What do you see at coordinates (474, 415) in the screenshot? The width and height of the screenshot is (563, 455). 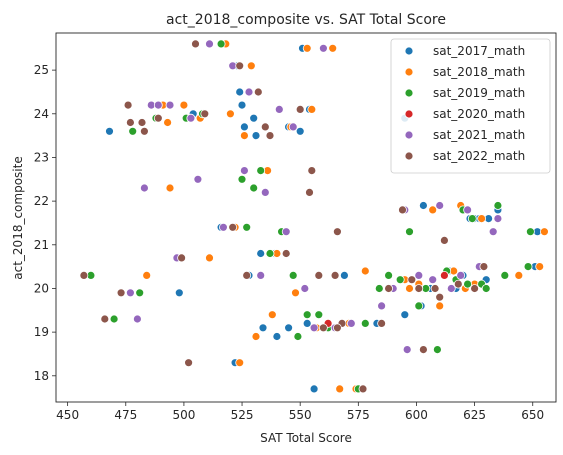 I see `x-tick-label: 625` at bounding box center [474, 415].